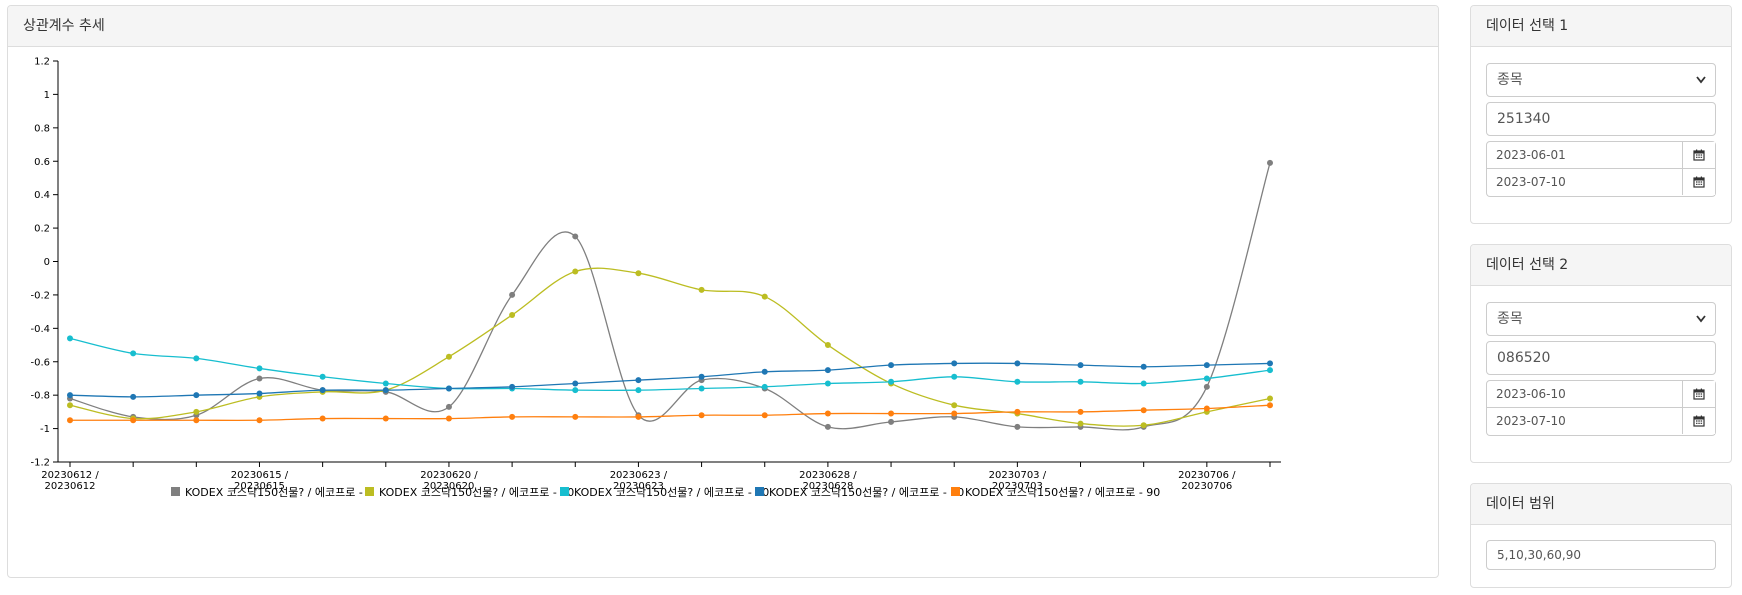 This screenshot has width=1742, height=595. What do you see at coordinates (1601, 319) in the screenshot?
I see `panel2-type-select: 종목` at bounding box center [1601, 319].